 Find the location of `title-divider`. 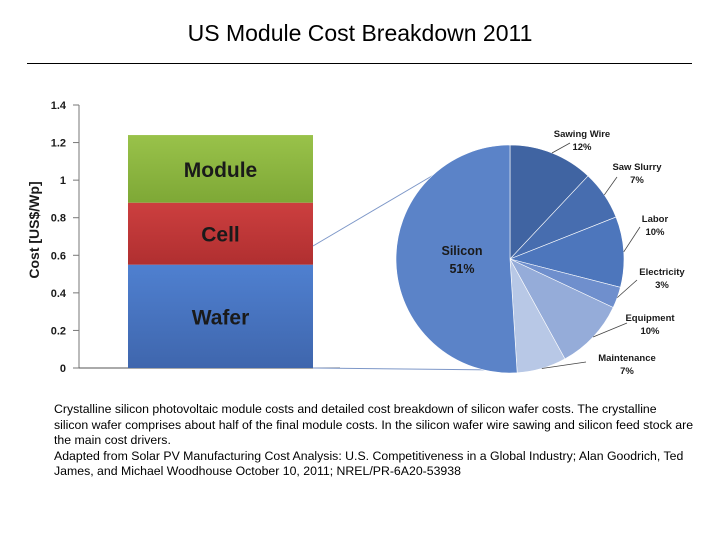

title-divider is located at coordinates (359, 63).